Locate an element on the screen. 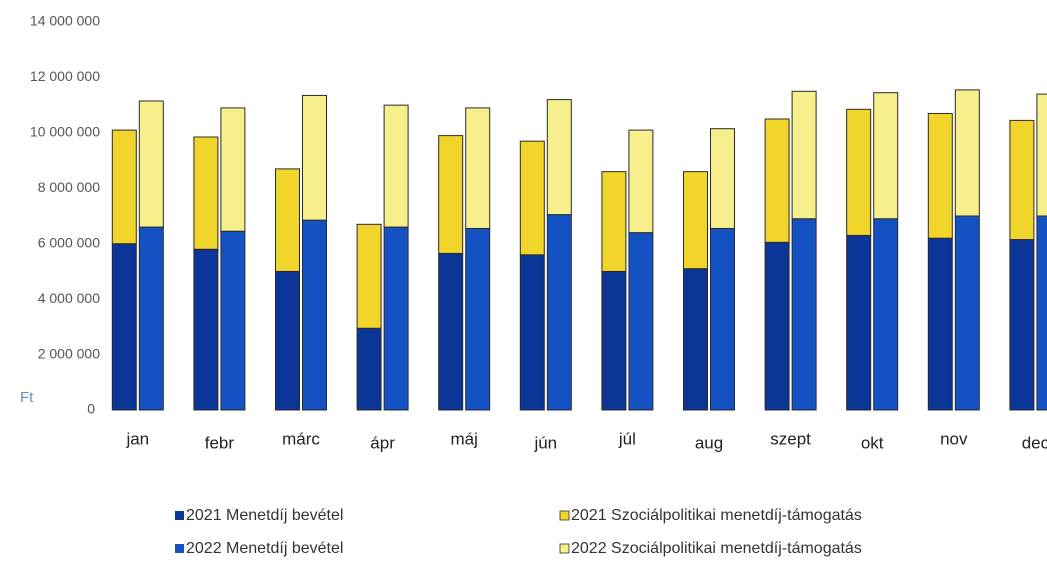  y-tick-label: 14 000 000 is located at coordinates (65, 21).